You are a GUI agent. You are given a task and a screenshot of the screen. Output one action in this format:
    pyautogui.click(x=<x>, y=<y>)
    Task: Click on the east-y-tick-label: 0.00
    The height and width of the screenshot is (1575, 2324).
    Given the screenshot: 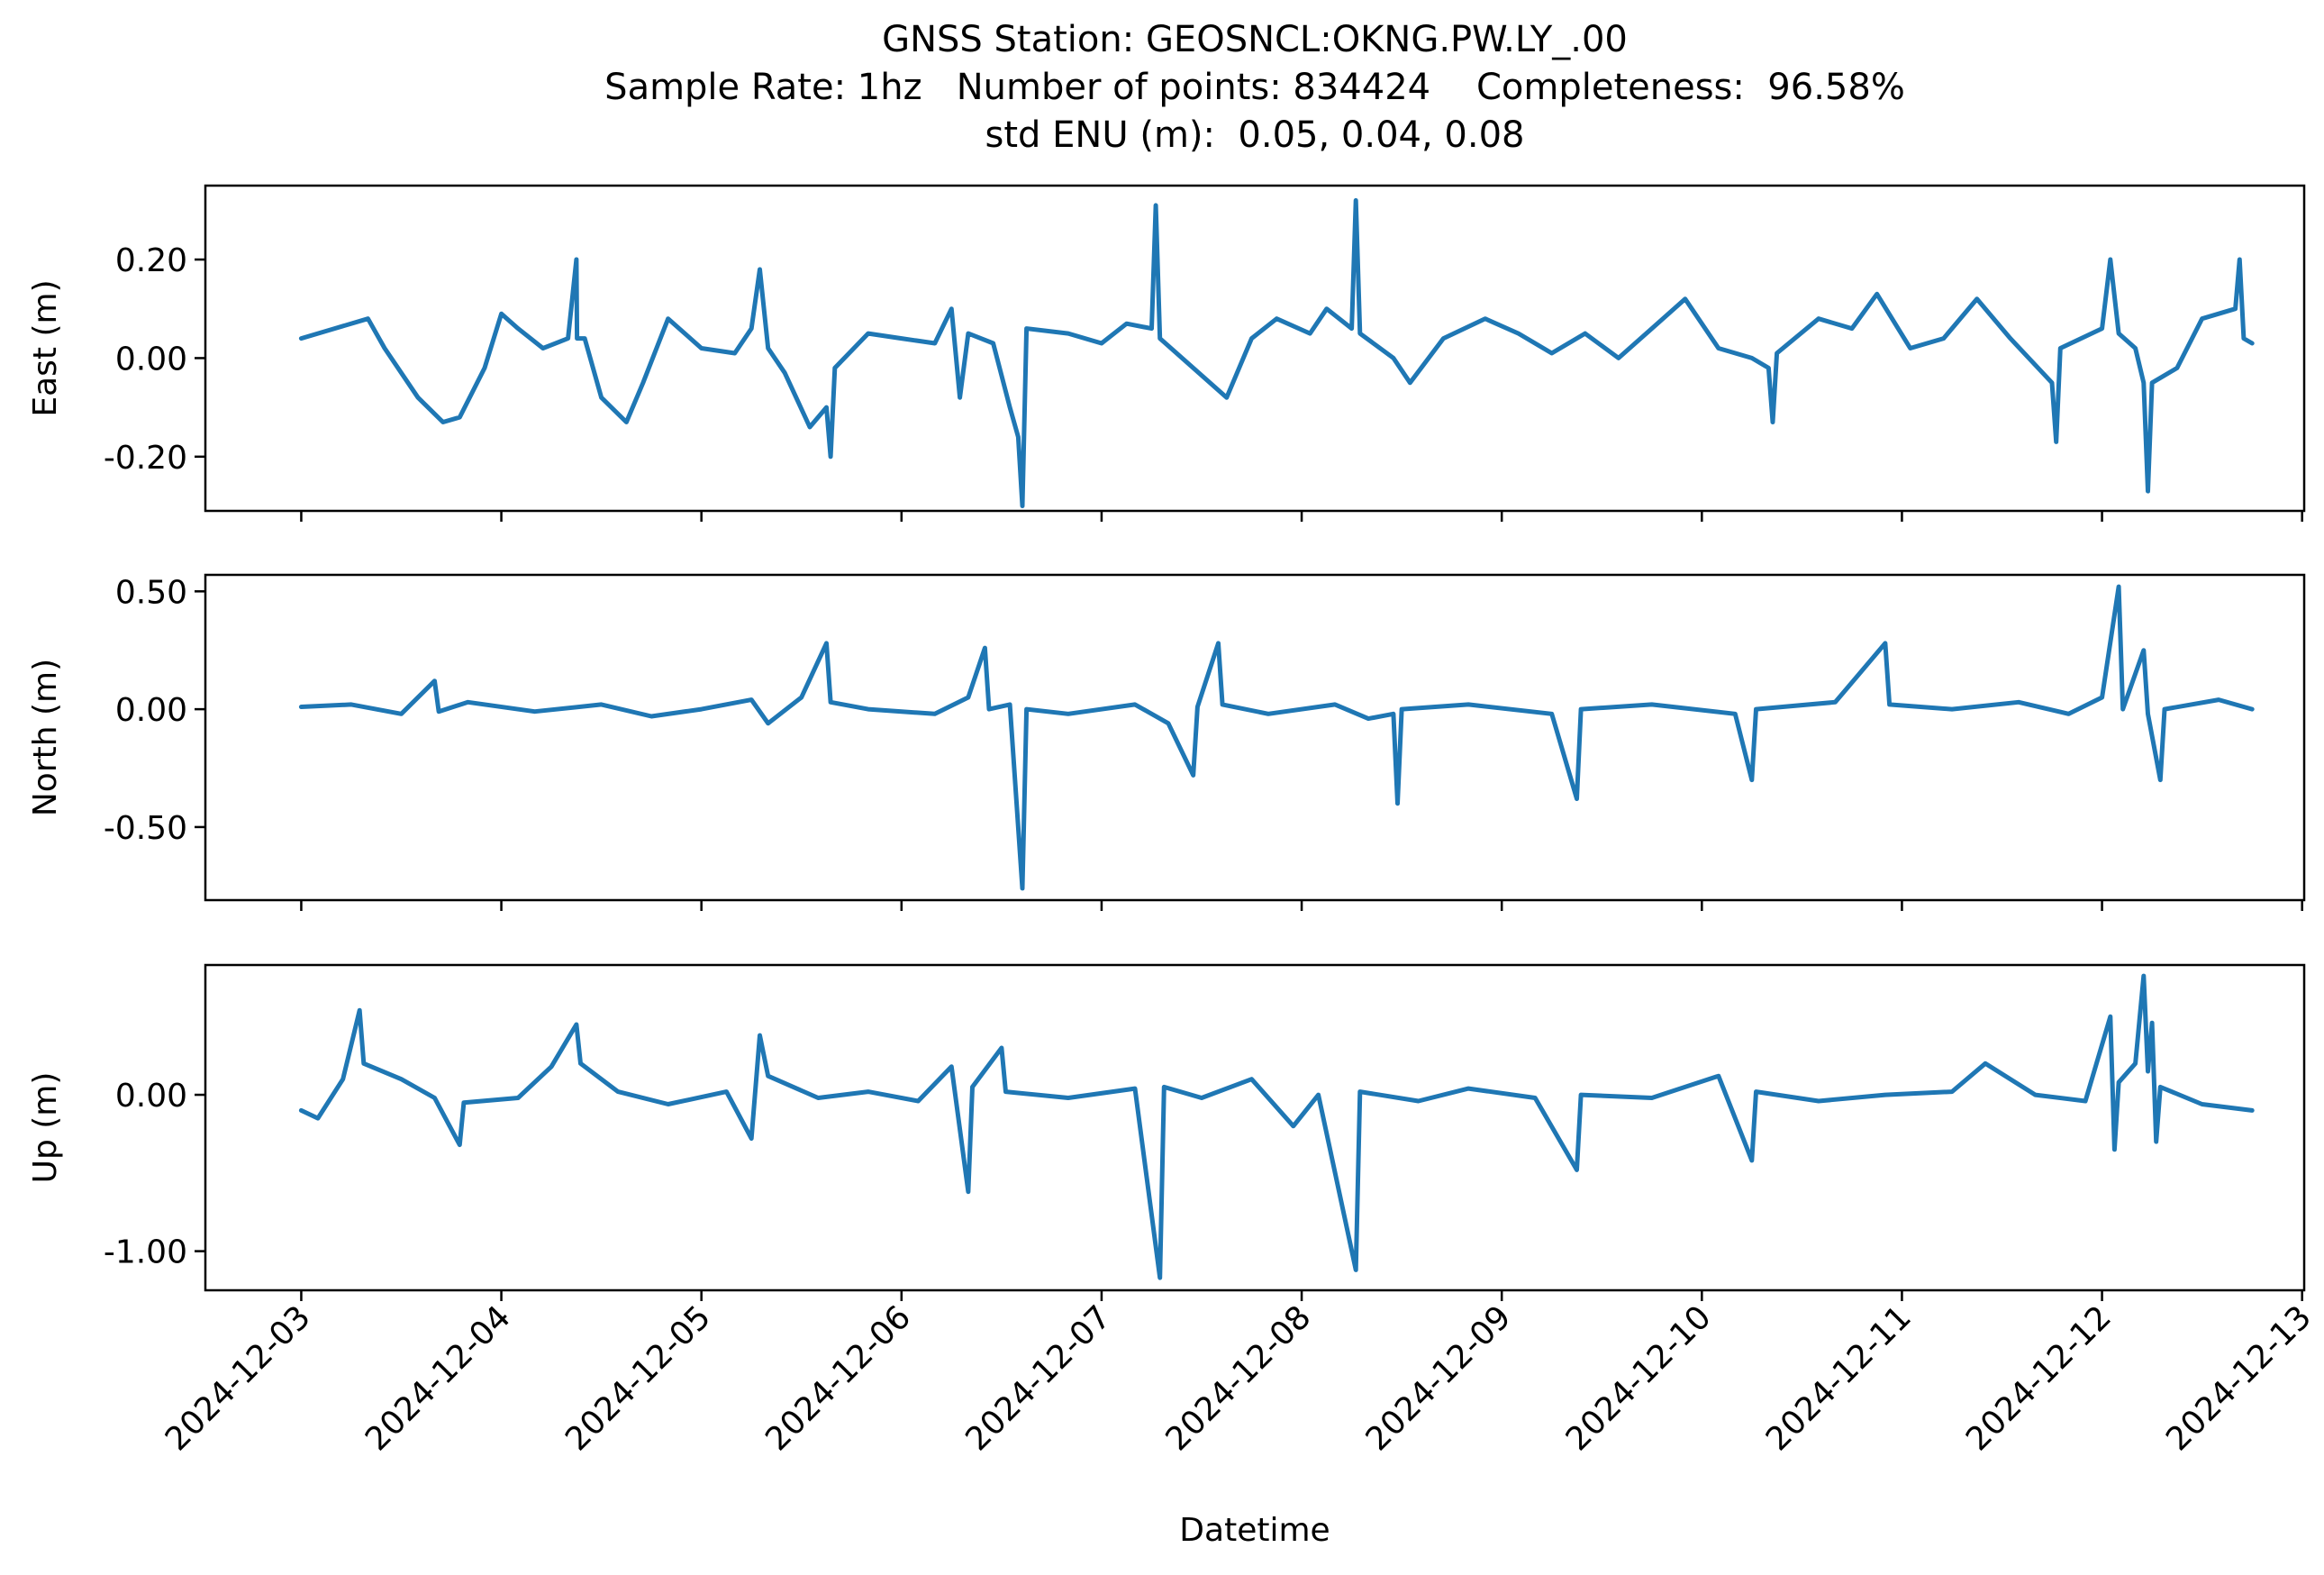 What is the action you would take?
    pyautogui.click(x=151, y=359)
    